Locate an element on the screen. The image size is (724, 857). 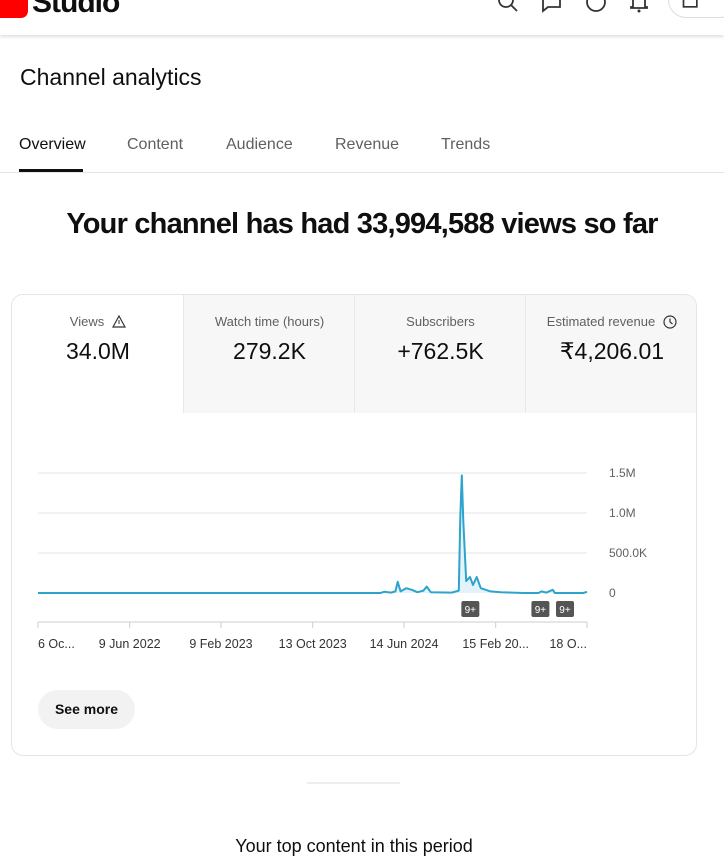
studio-logo-text: Studio is located at coordinates (76, 9).